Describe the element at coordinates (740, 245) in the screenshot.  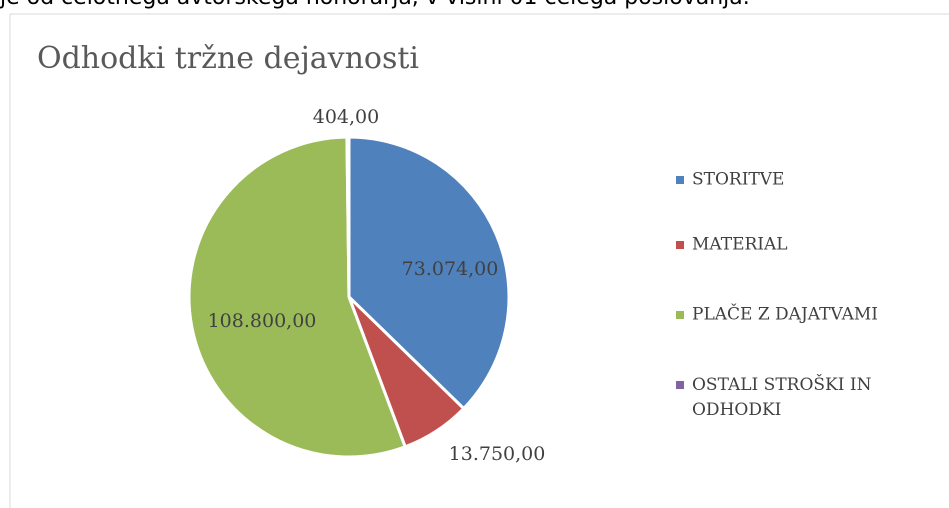
I see `legend-label: MATERIAL` at that location.